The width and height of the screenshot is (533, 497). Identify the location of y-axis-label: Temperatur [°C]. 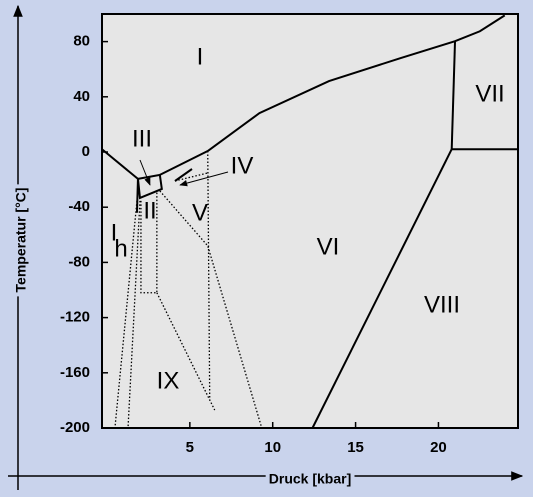
(21, 240).